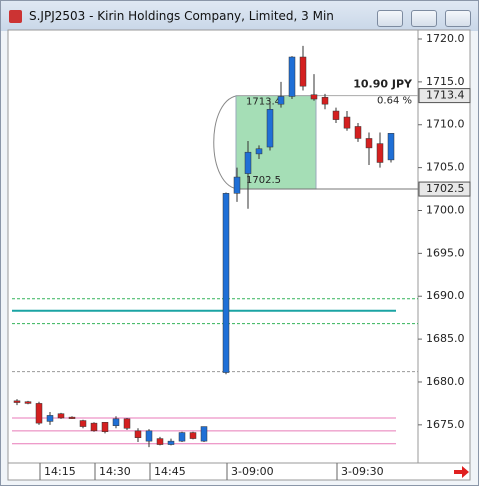 Image resolution: width=479 pixels, height=486 pixels. What do you see at coordinates (445, 252) in the screenshot?
I see `y-tick-label: 1695.0` at bounding box center [445, 252].